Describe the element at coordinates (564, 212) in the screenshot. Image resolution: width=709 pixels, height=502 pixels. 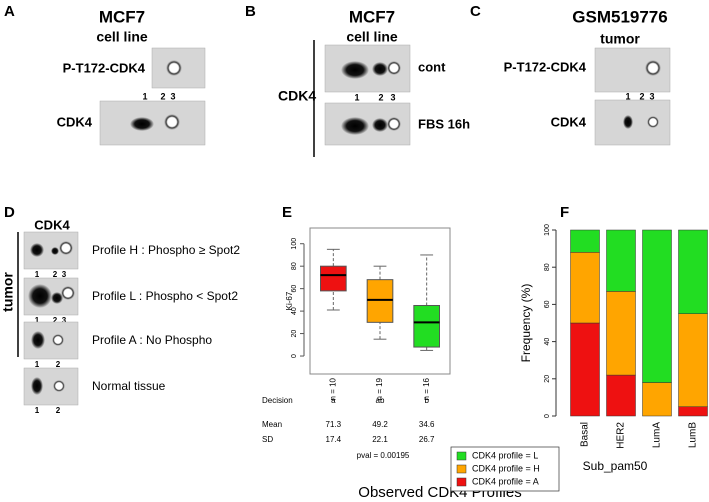
I see `panel-letter: F` at that location.